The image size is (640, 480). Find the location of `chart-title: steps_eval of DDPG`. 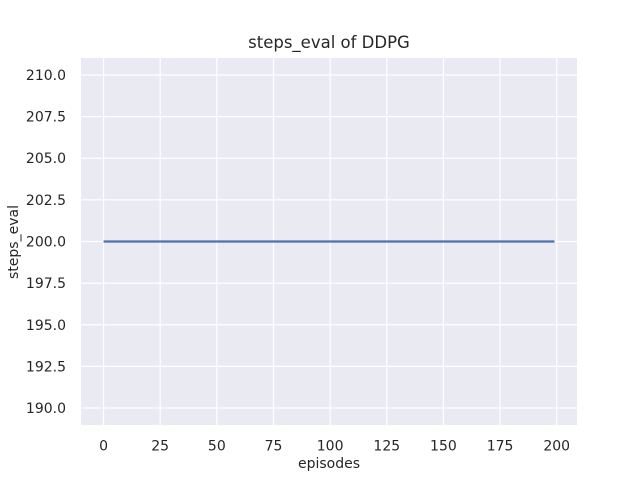

chart-title: steps_eval of DDPG is located at coordinates (329, 42).